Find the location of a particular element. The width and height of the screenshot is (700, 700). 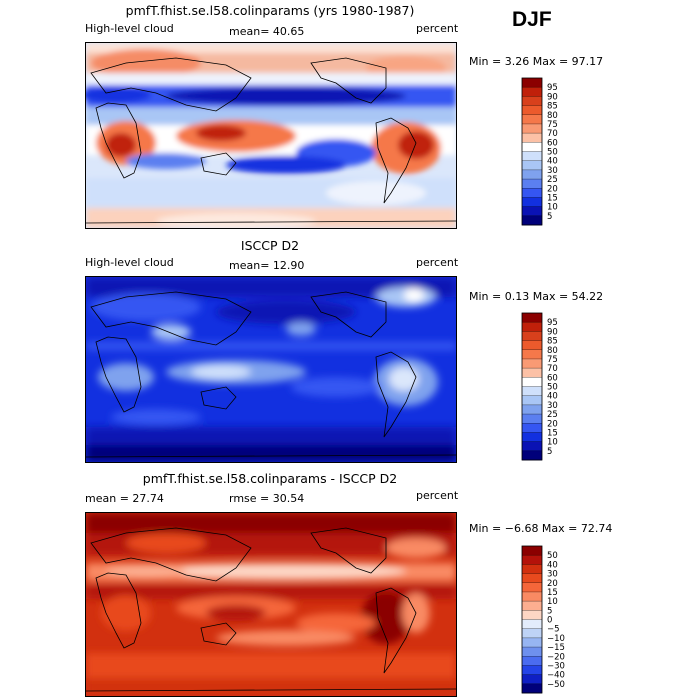

colorbar-label: 5 is located at coordinates (549, 611).